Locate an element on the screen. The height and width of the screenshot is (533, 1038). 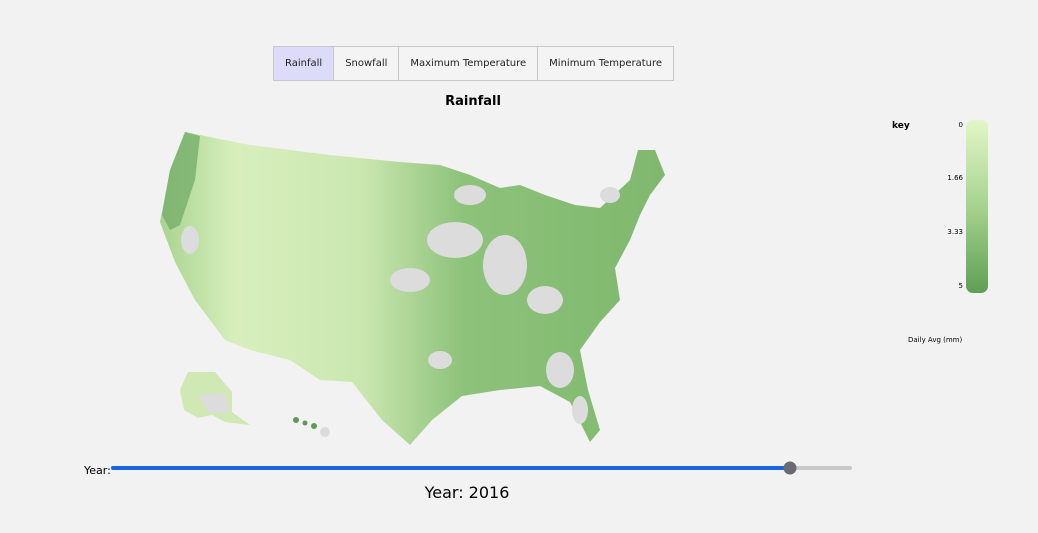
legend-tick-label: 0 is located at coordinates (960, 125).